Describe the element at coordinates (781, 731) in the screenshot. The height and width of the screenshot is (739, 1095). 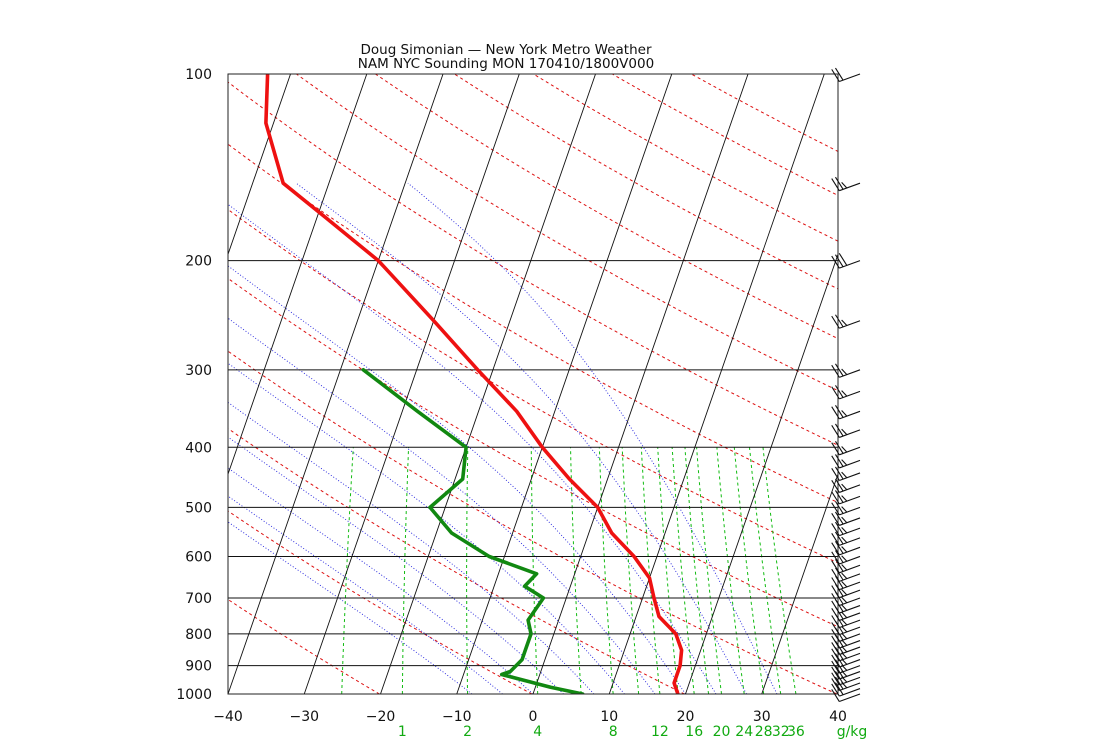
I see `mixing-ratio-label: 32` at that location.